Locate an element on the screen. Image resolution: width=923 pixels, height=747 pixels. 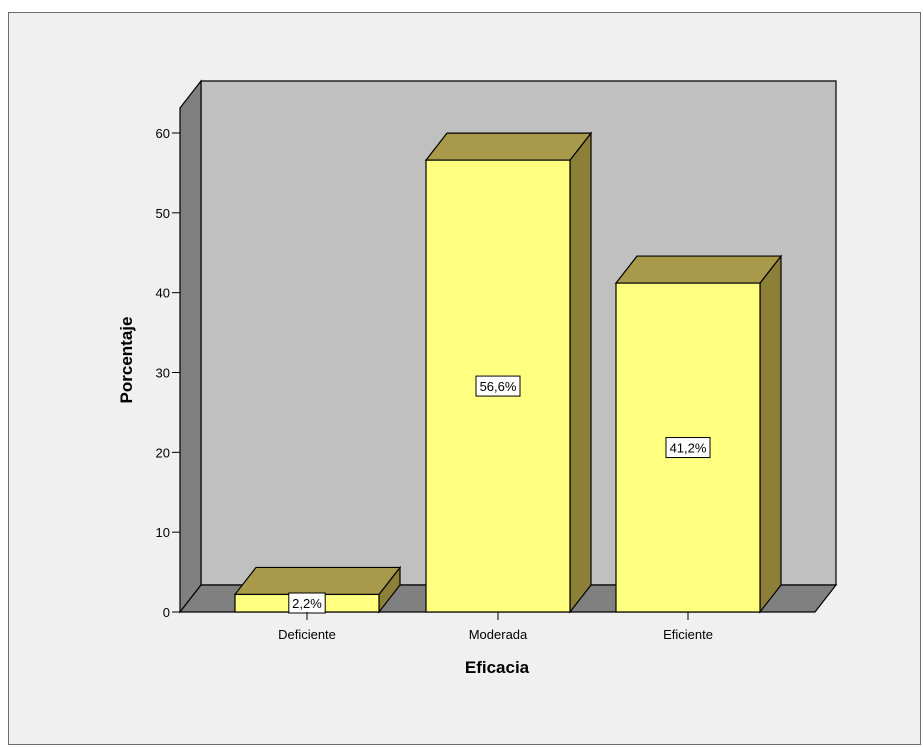
y-tick-label: 0 is located at coordinates (166, 612).